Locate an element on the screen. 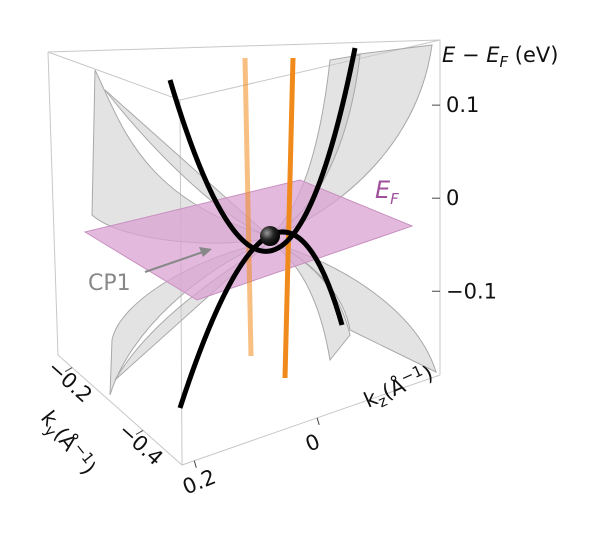 Image resolution: width=601 pixels, height=535 pixels. cp1-arrowhead is located at coordinates (205, 252).